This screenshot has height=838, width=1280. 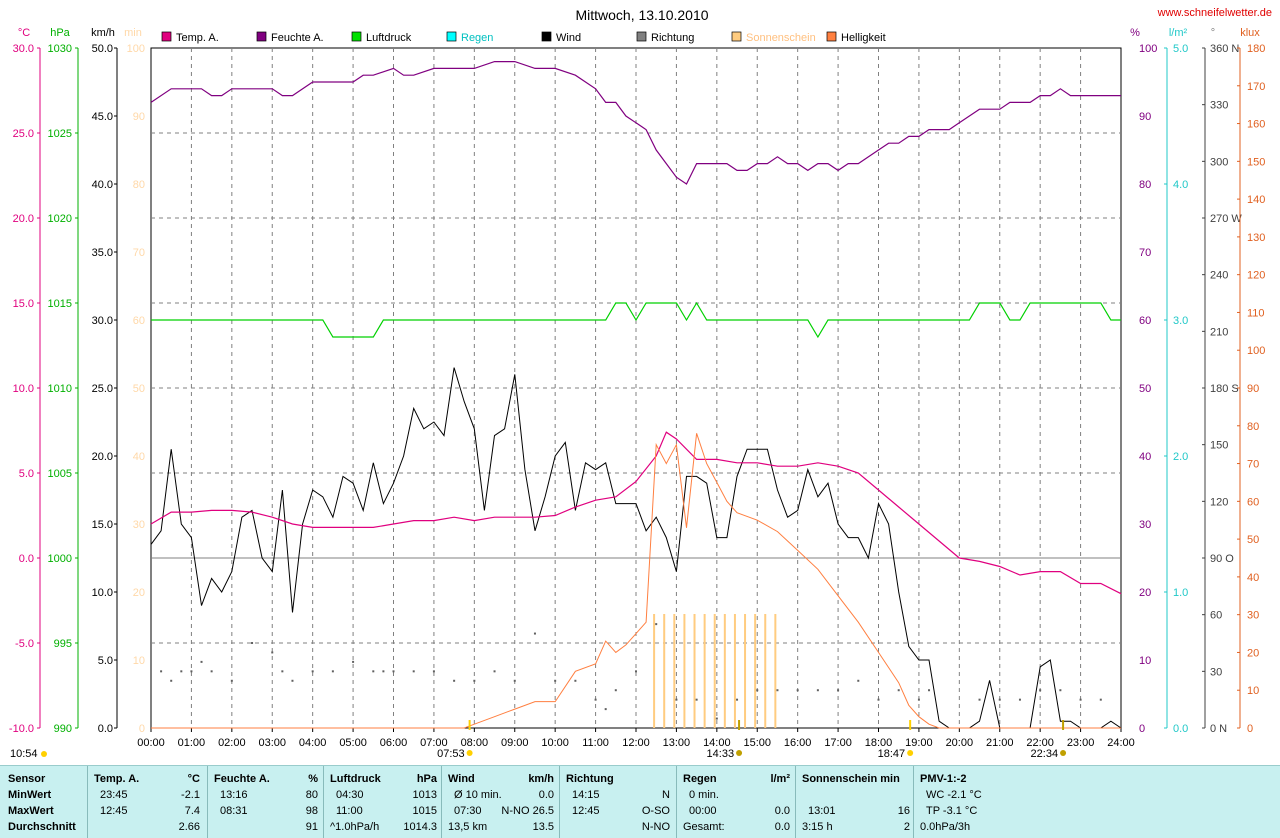 What do you see at coordinates (63, 644) in the screenshot?
I see `pressure-tick-label: 995` at bounding box center [63, 644].